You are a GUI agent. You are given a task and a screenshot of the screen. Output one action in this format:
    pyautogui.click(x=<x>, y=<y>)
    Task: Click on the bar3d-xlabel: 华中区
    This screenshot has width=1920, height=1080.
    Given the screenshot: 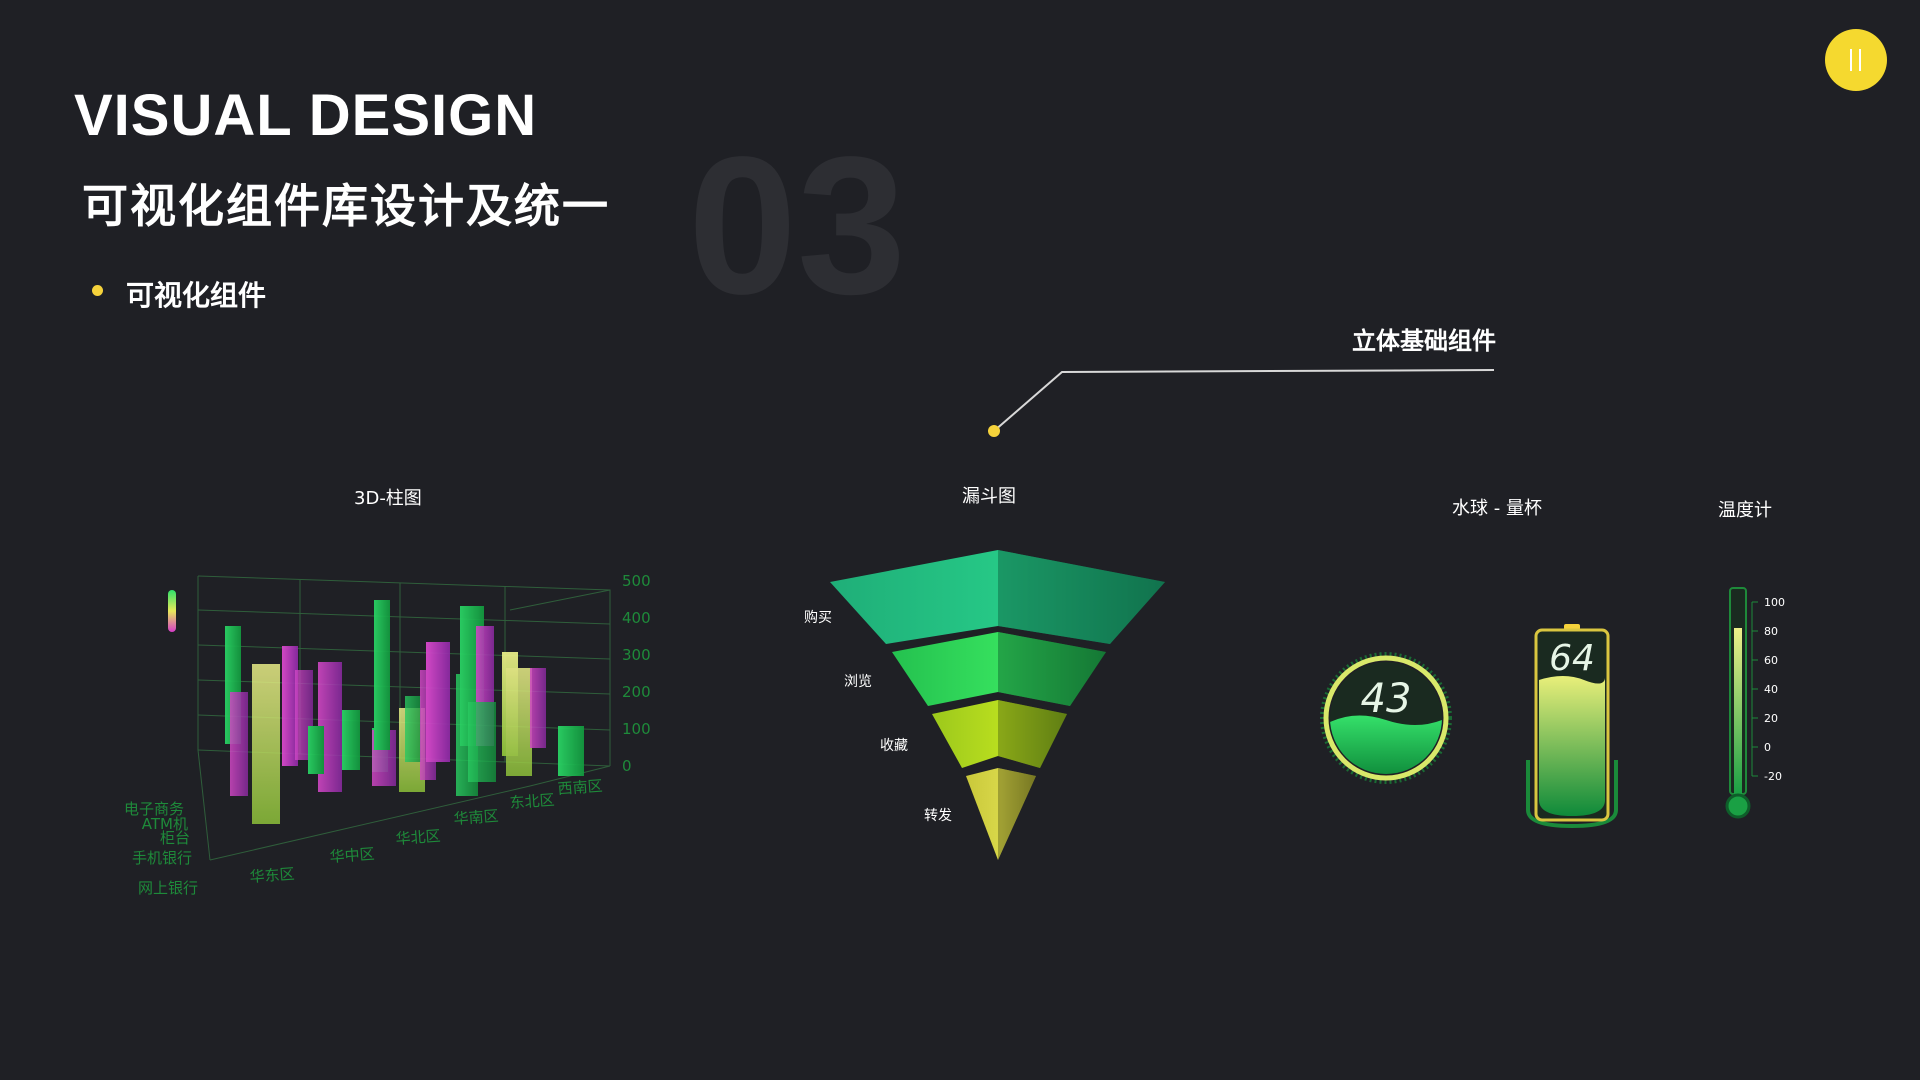 What is the action you would take?
    pyautogui.click(x=352, y=855)
    